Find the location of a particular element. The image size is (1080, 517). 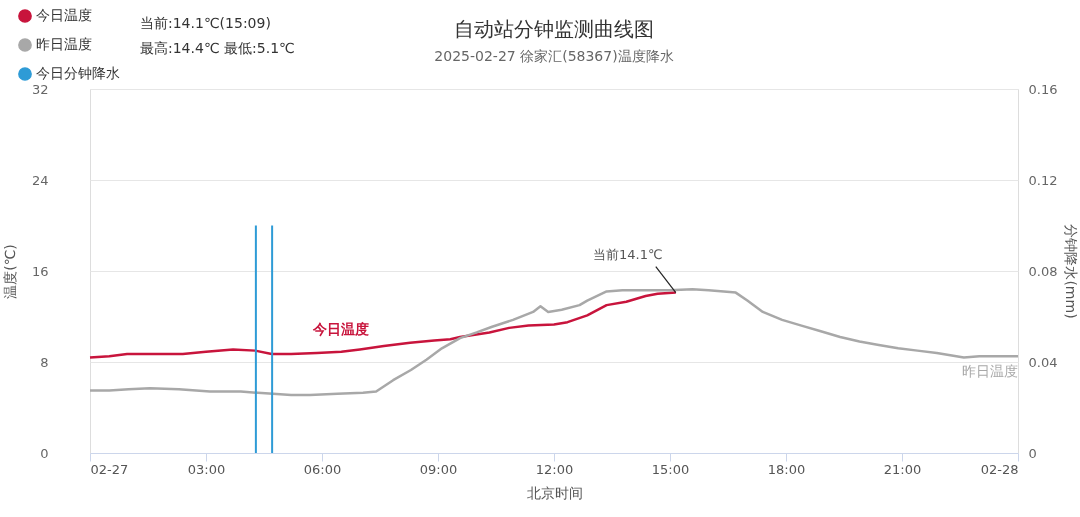

text: 最高:14.4℃ 最低:5.1℃ is located at coordinates (217, 48).